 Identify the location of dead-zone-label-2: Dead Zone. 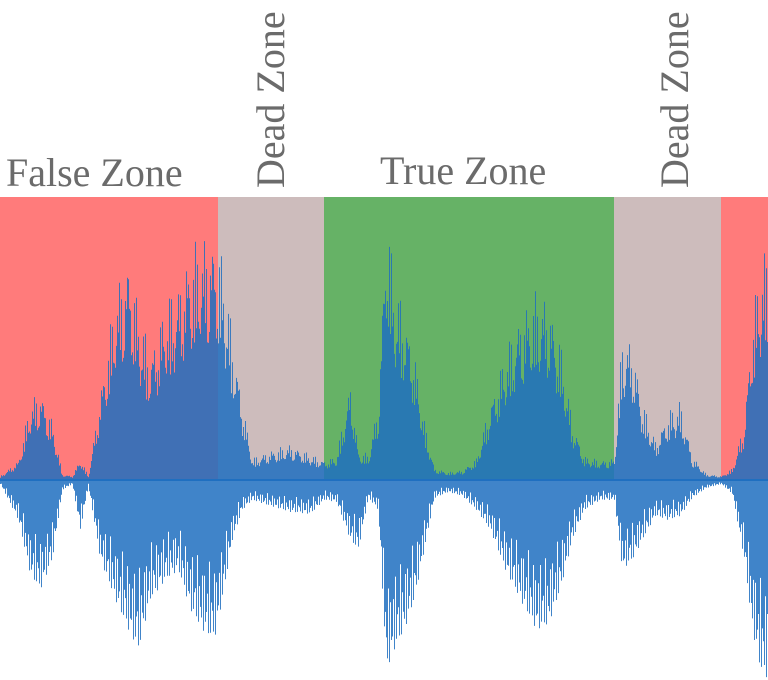
(674, 99).